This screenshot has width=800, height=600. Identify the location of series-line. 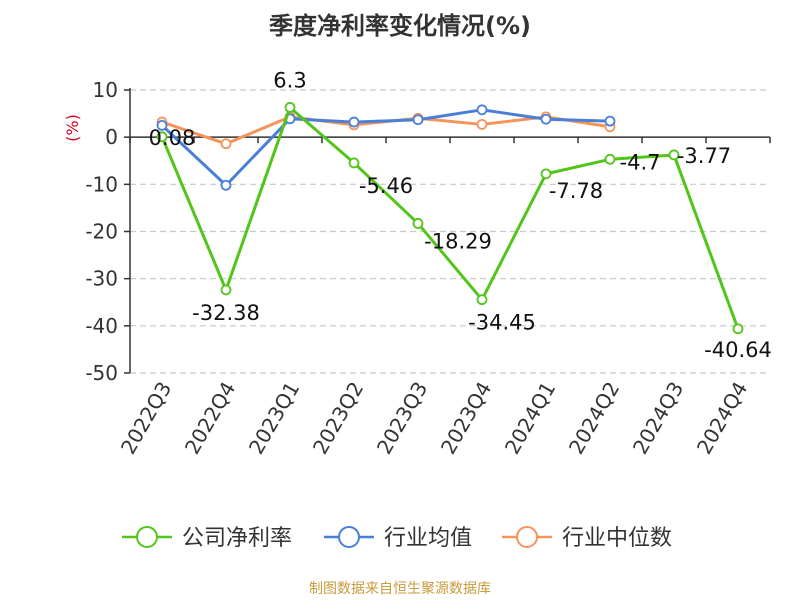
(385, 147).